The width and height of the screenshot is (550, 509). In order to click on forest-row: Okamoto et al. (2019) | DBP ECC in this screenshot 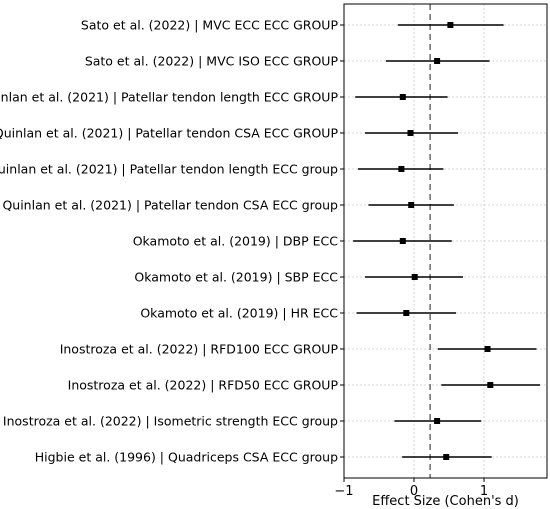, I will do `click(292, 241)`.